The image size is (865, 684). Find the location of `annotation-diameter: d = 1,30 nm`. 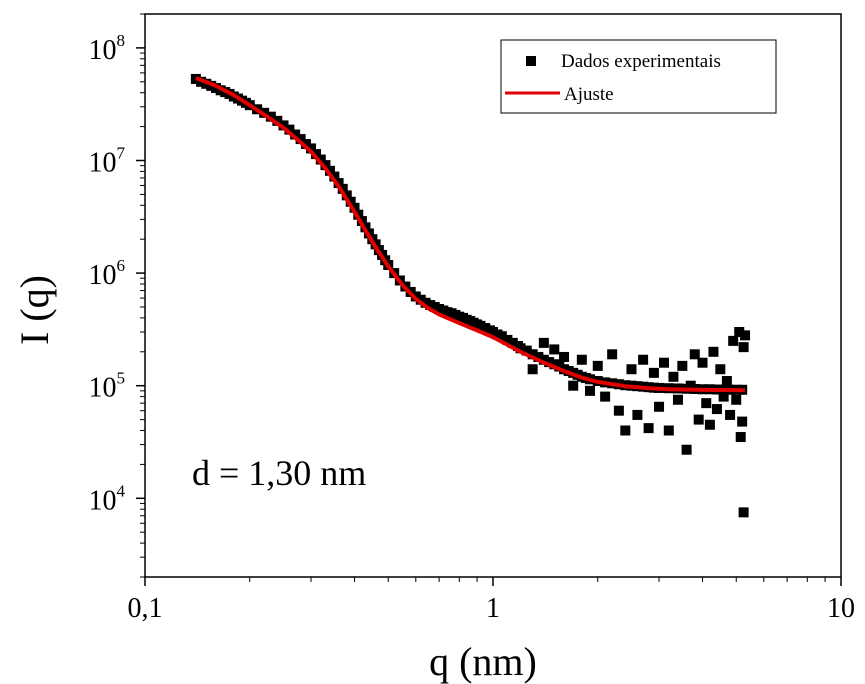

annotation-diameter: d = 1,30 nm is located at coordinates (279, 473).